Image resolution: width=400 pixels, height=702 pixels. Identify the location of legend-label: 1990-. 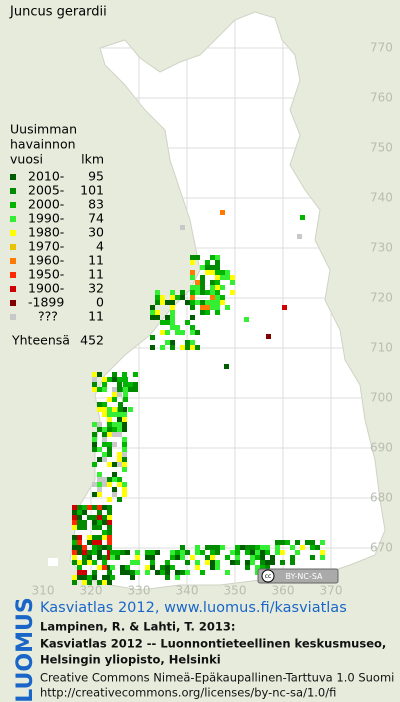
(46, 218).